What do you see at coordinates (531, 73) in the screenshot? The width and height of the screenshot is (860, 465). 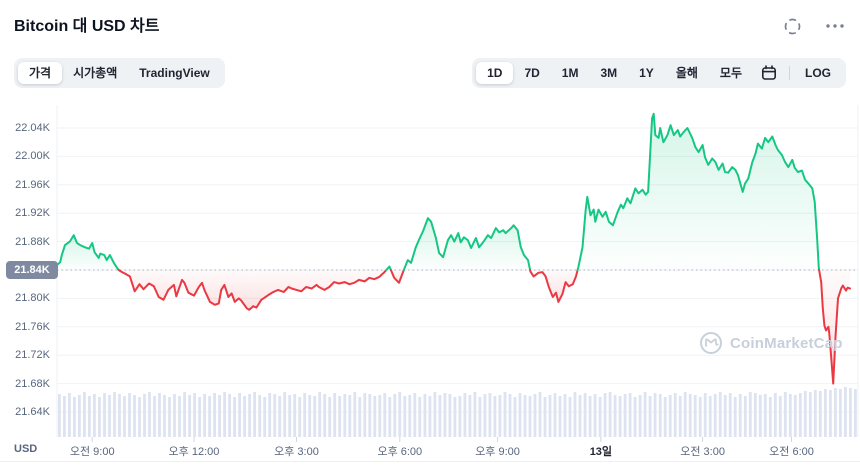 I see `range-7d: 7D` at bounding box center [531, 73].